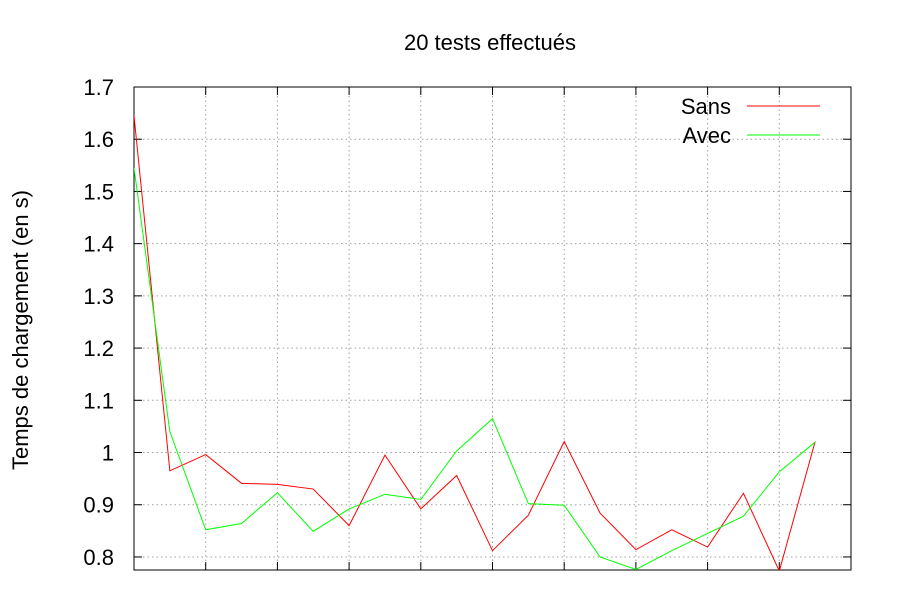 The width and height of the screenshot is (900, 600). What do you see at coordinates (706, 106) in the screenshot?
I see `legend-label-sans: Sans` at bounding box center [706, 106].